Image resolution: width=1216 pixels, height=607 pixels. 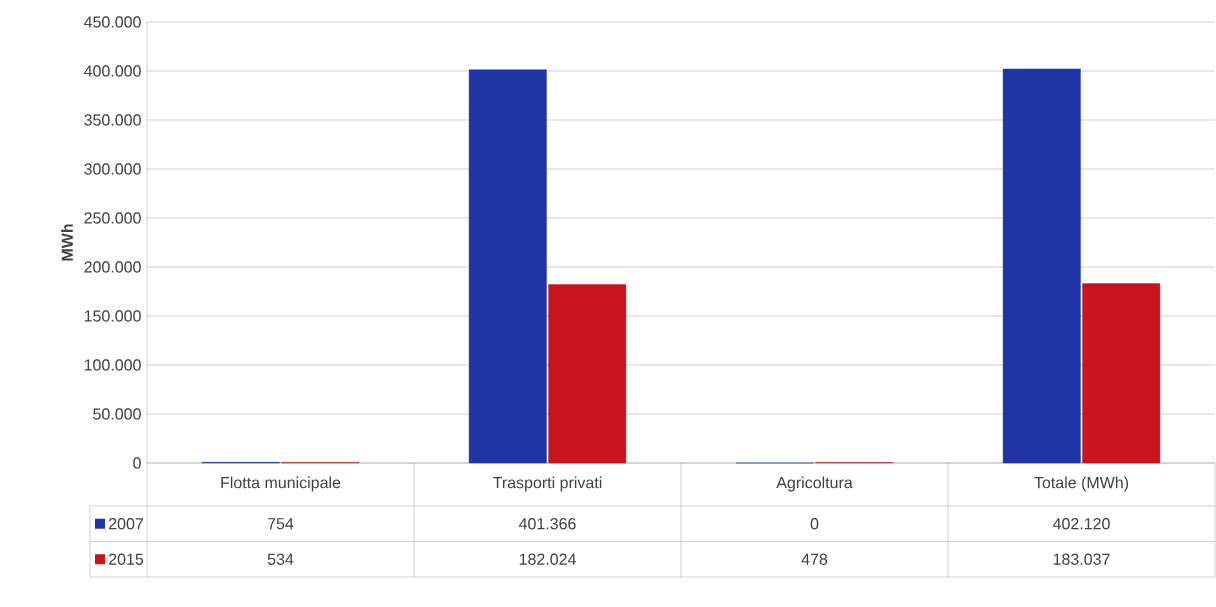 What do you see at coordinates (112, 71) in the screenshot?
I see `y-tick-label: 400.000` at bounding box center [112, 71].